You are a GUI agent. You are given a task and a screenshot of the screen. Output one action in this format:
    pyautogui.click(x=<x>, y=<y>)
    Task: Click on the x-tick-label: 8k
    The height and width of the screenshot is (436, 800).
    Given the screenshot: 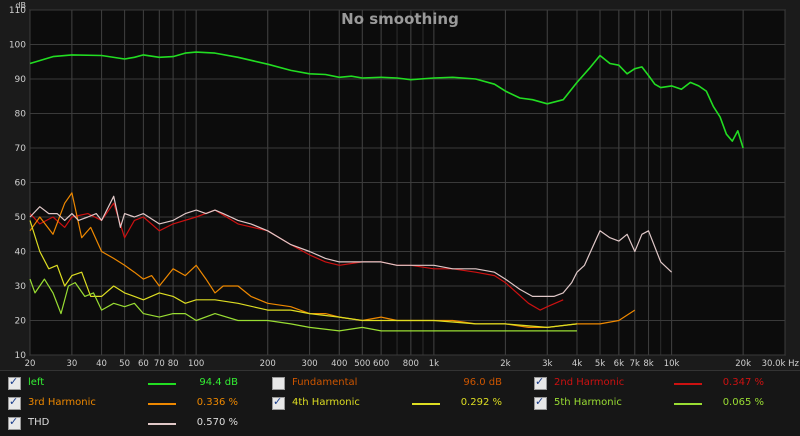 What is the action you would take?
    pyautogui.click(x=648, y=364)
    